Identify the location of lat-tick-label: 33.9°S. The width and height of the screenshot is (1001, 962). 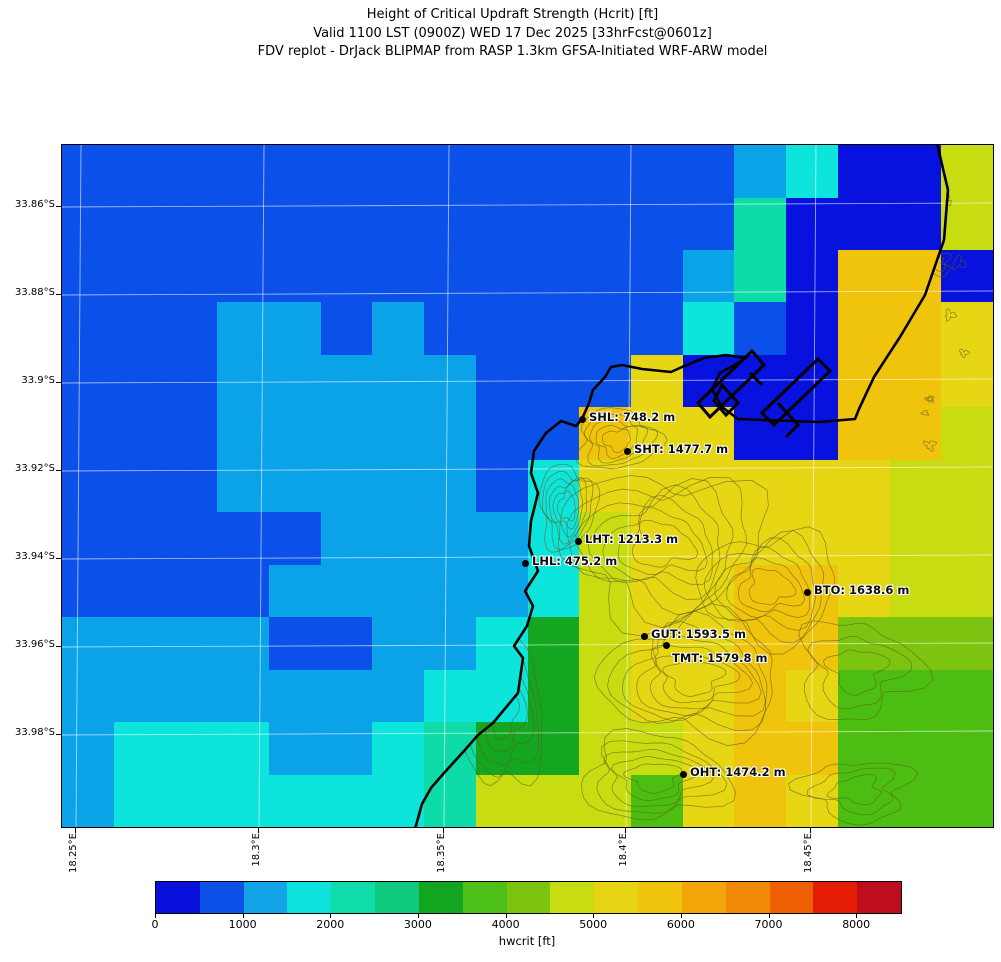
(38, 380).